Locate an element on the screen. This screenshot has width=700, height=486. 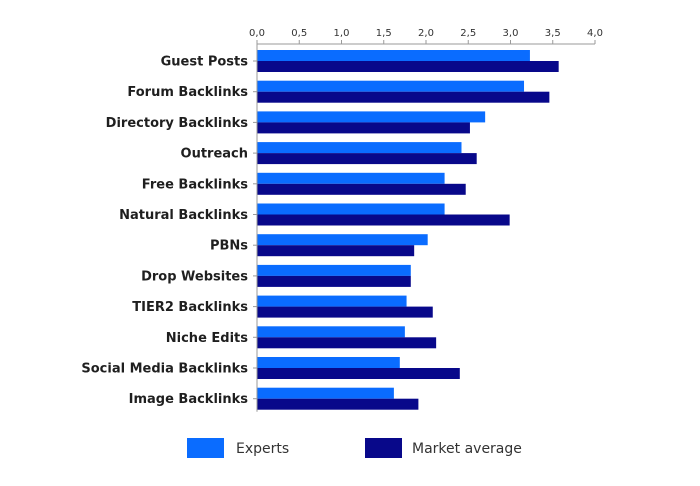
x-tick-label: 1,0 is located at coordinates (342, 33).